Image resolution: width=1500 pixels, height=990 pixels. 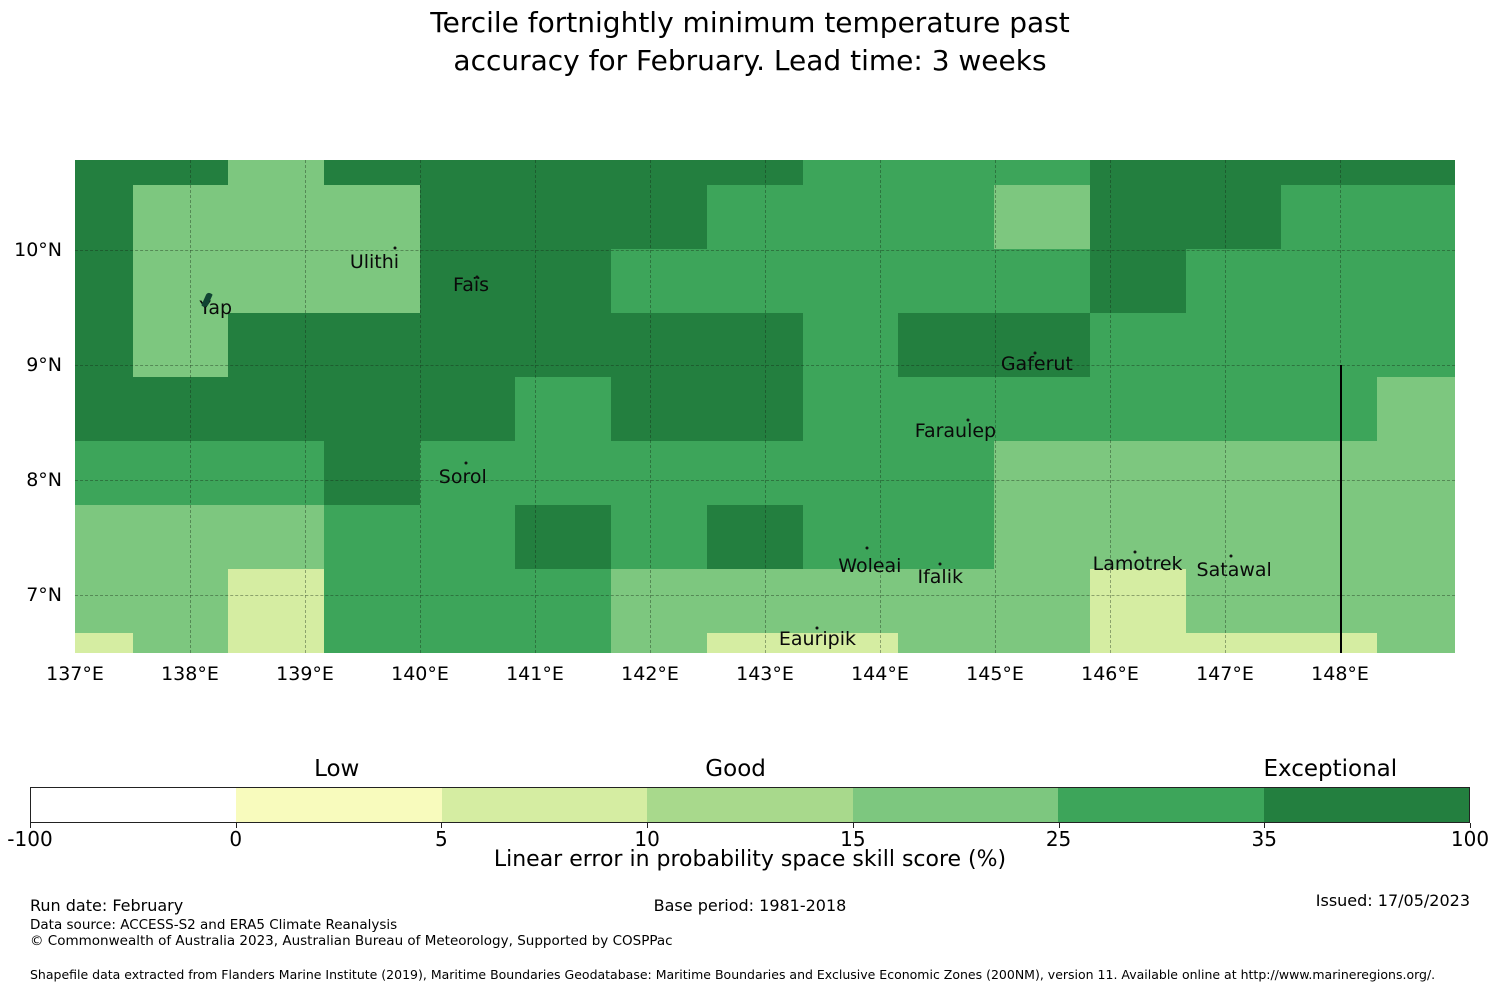 What do you see at coordinates (374, 262) in the screenshot?
I see `island-label: Ulithi` at bounding box center [374, 262].